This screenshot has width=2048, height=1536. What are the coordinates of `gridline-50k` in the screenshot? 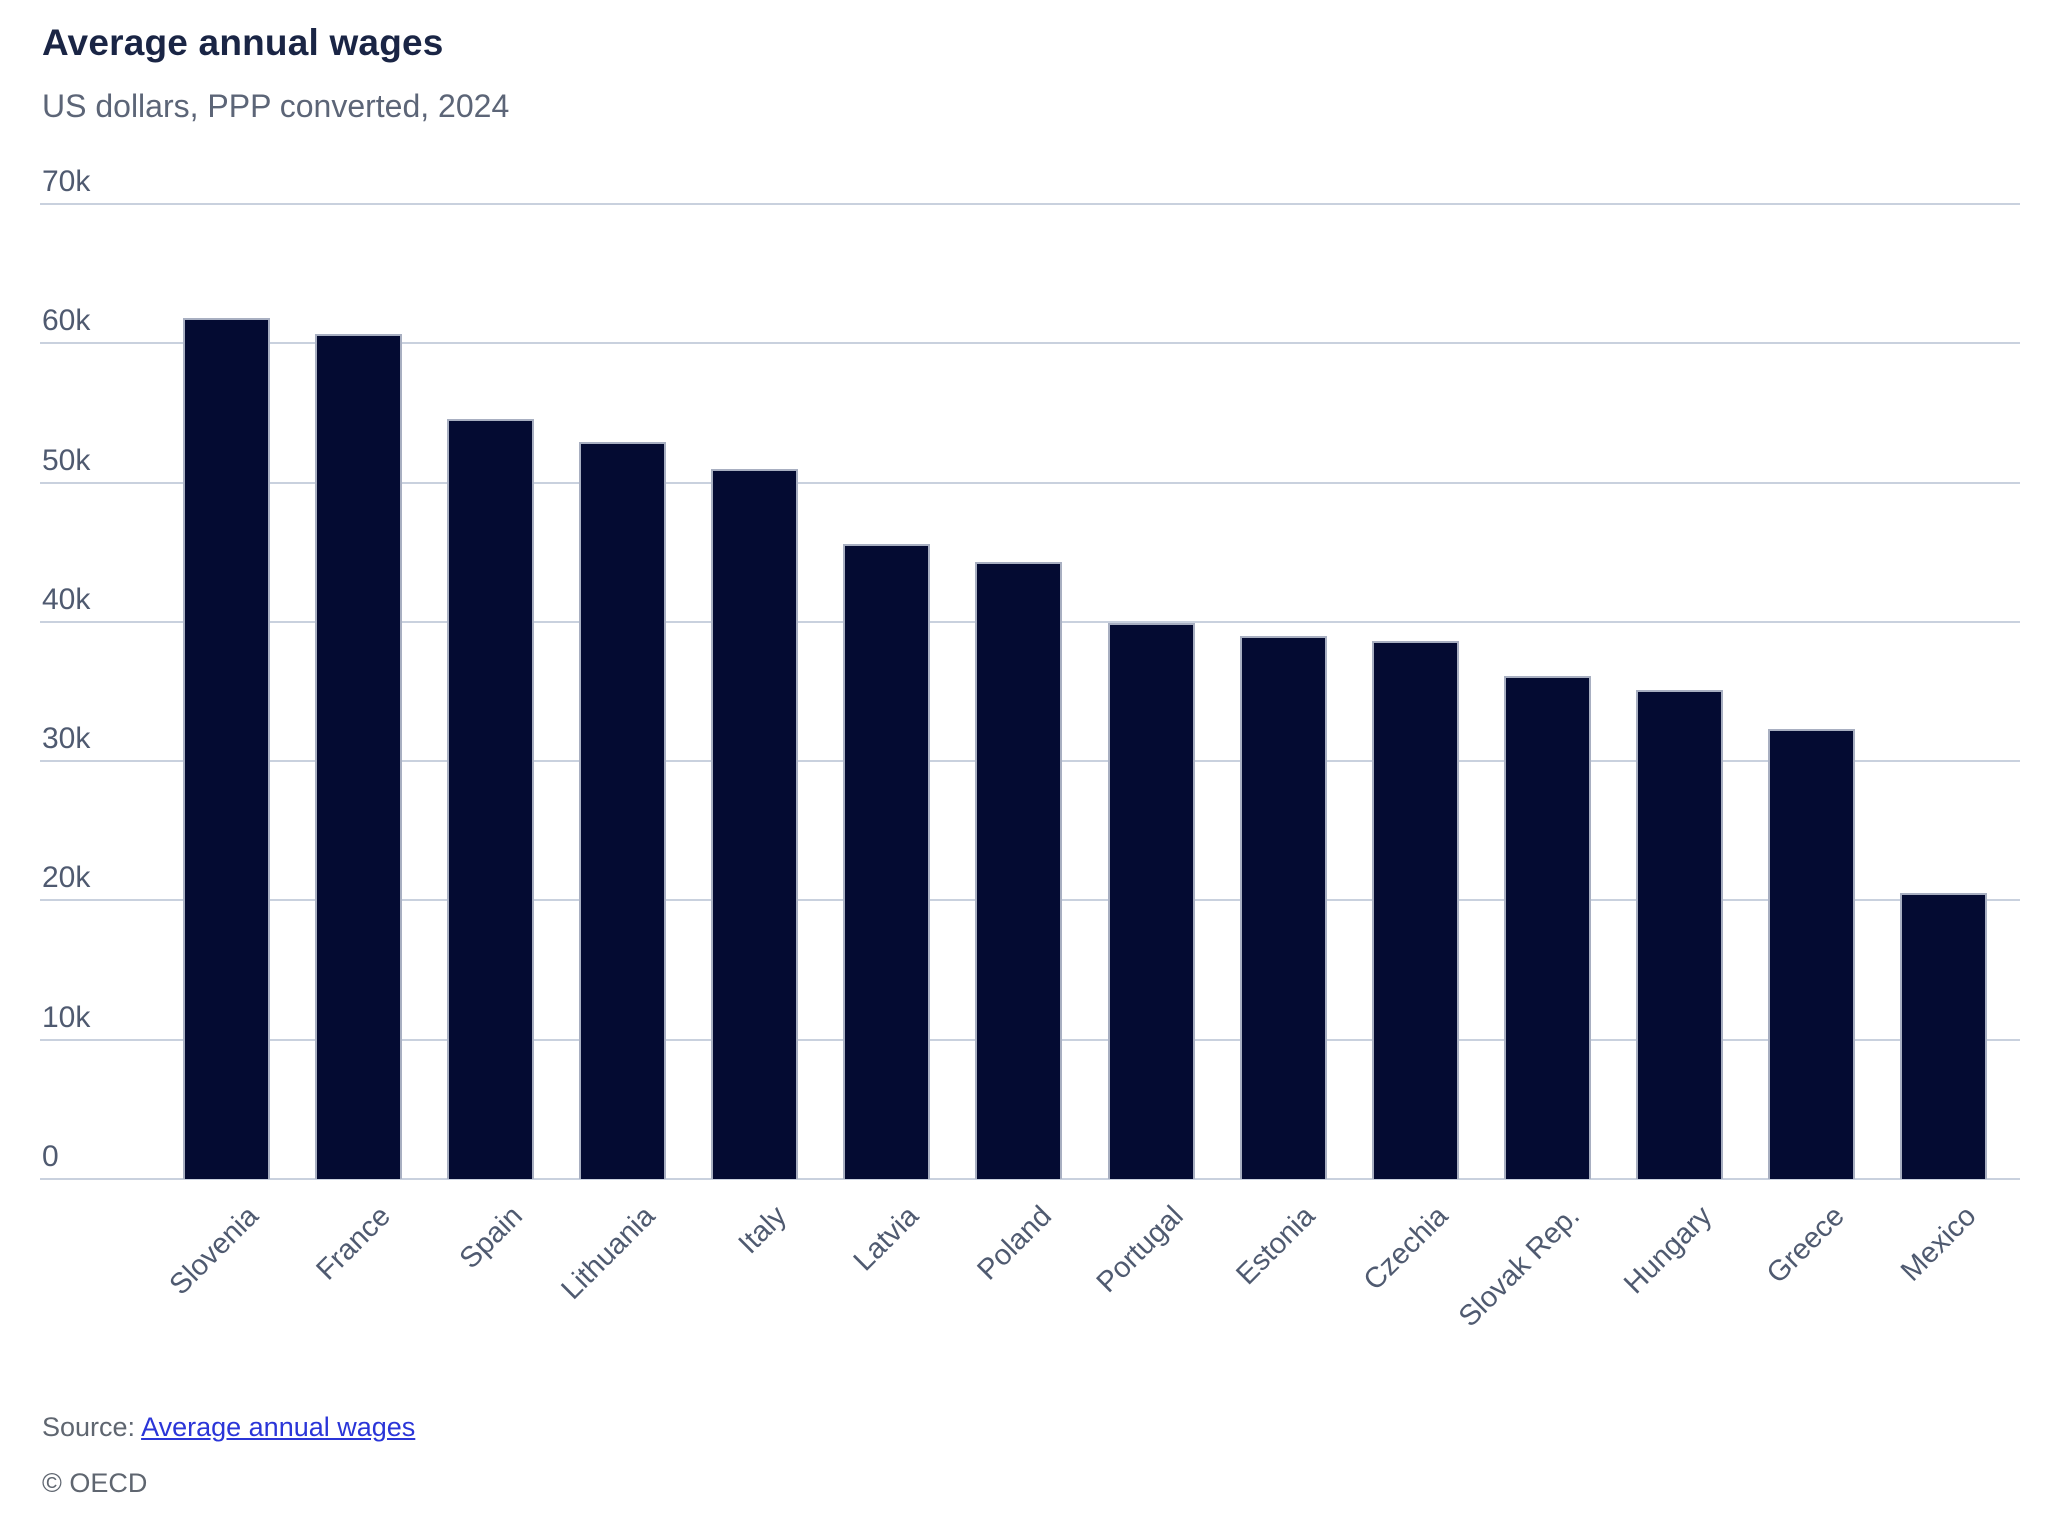 It's located at (1030, 482).